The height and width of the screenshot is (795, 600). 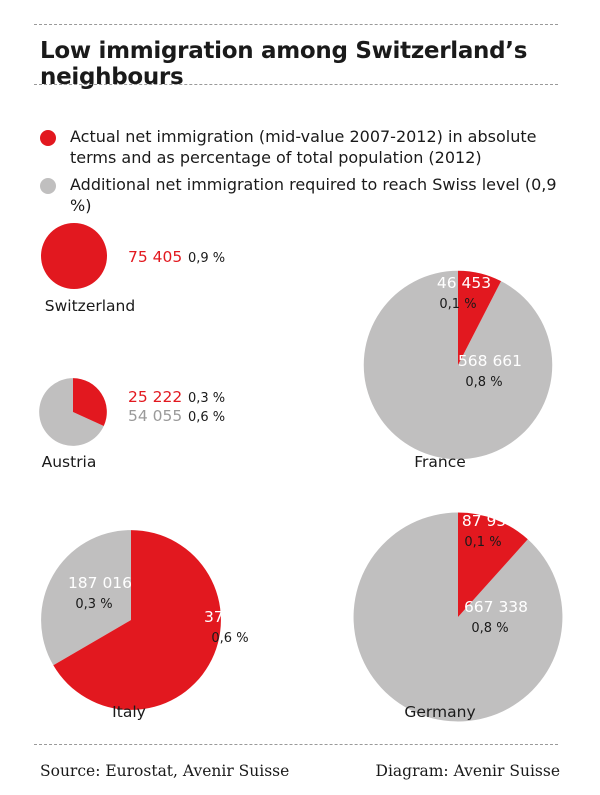 What do you see at coordinates (480, 317) in the screenshot?
I see `slice-france-actual` at bounding box center [480, 317].